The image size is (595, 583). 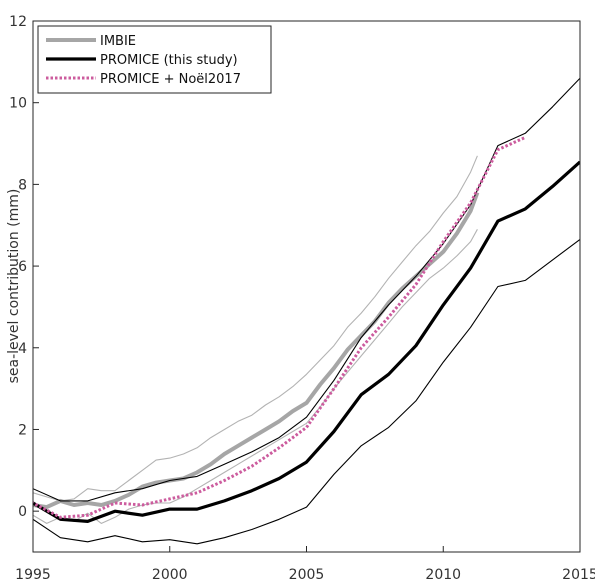 I want to click on x-tick-label: 2015, so click(x=578, y=575).